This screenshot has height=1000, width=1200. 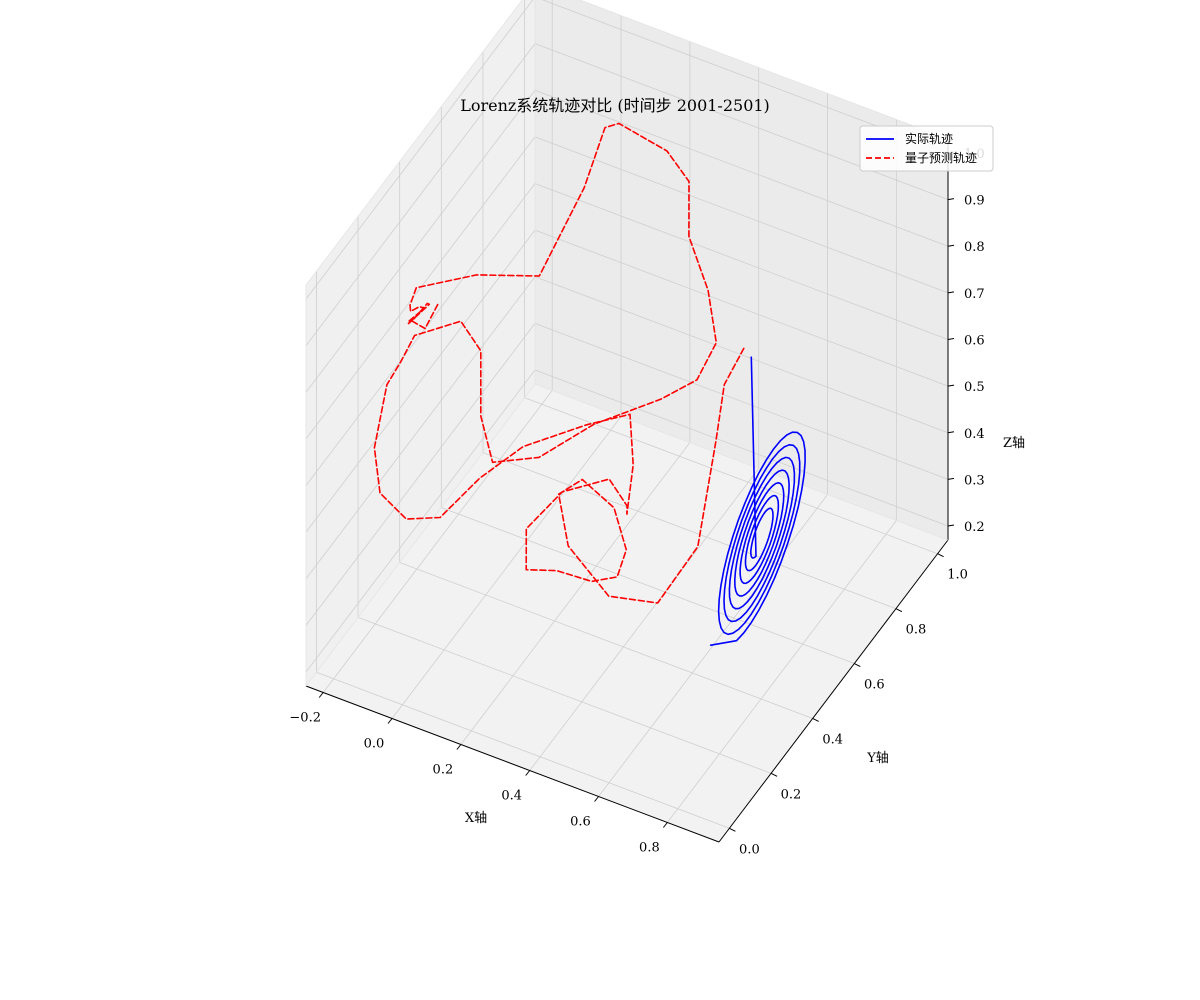 I want to click on z-tick-label: 0.4, so click(x=974, y=434).